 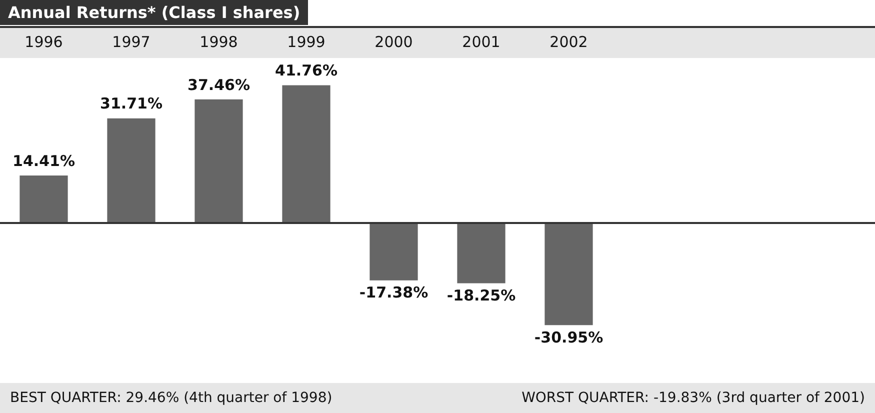 What do you see at coordinates (569, 337) in the screenshot?
I see `data-label: -30.95%` at bounding box center [569, 337].